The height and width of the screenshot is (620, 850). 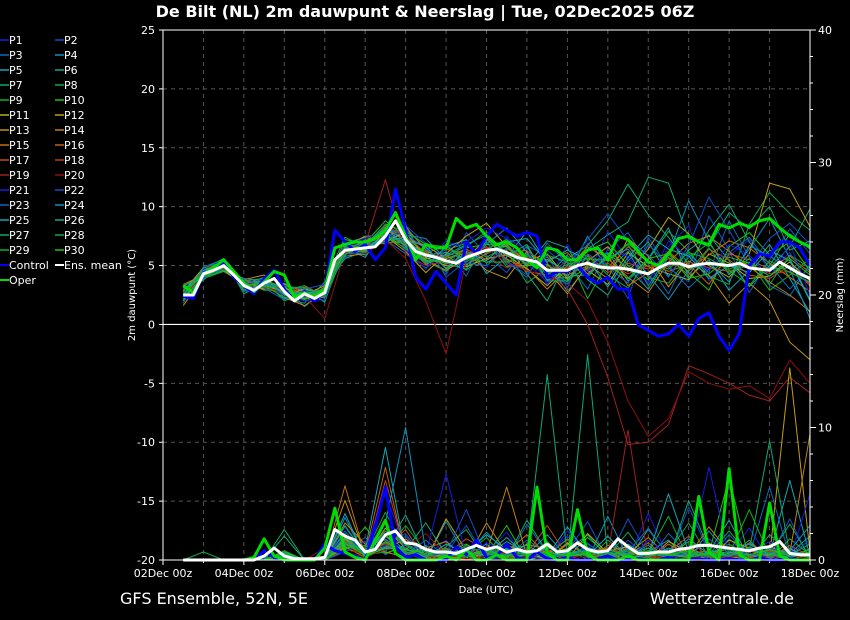 I want to click on legend-label-p8: P8, so click(x=71, y=85).